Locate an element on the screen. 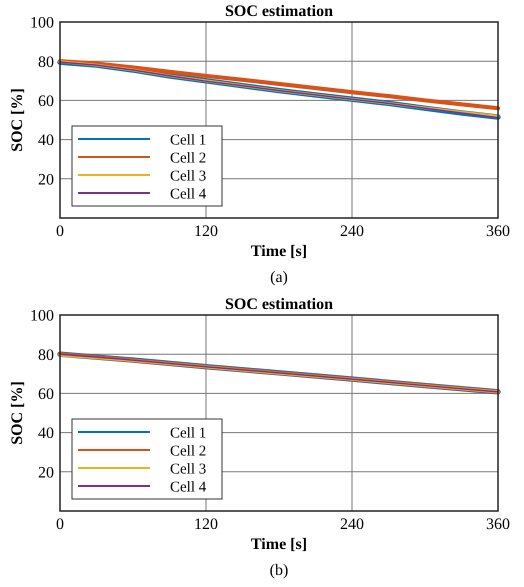 The width and height of the screenshot is (524, 587). text: (b) is located at coordinates (279, 570).